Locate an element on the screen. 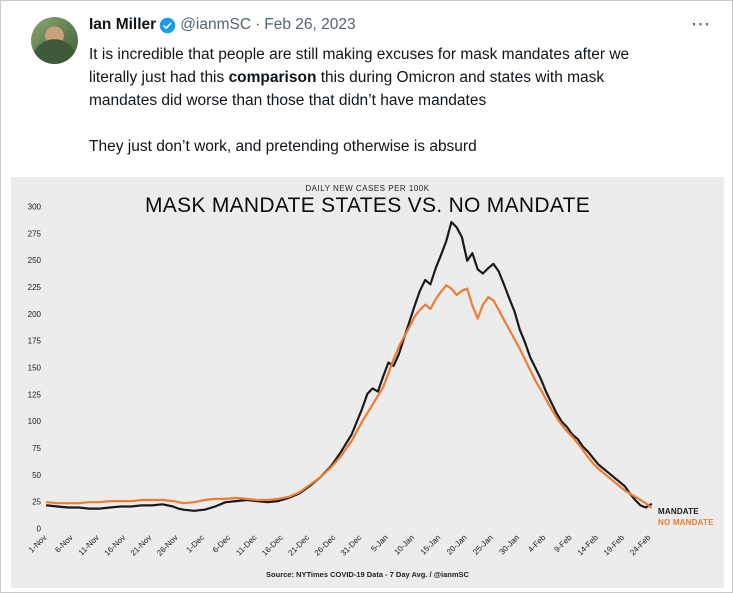 The height and width of the screenshot is (593, 733). y-tick-label: 100 is located at coordinates (35, 421).